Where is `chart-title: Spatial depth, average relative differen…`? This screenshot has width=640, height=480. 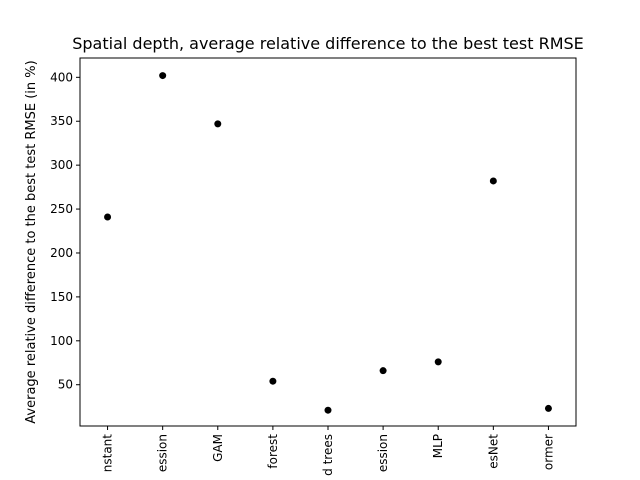 chart-title: Spatial depth, average relative differen… is located at coordinates (328, 43).